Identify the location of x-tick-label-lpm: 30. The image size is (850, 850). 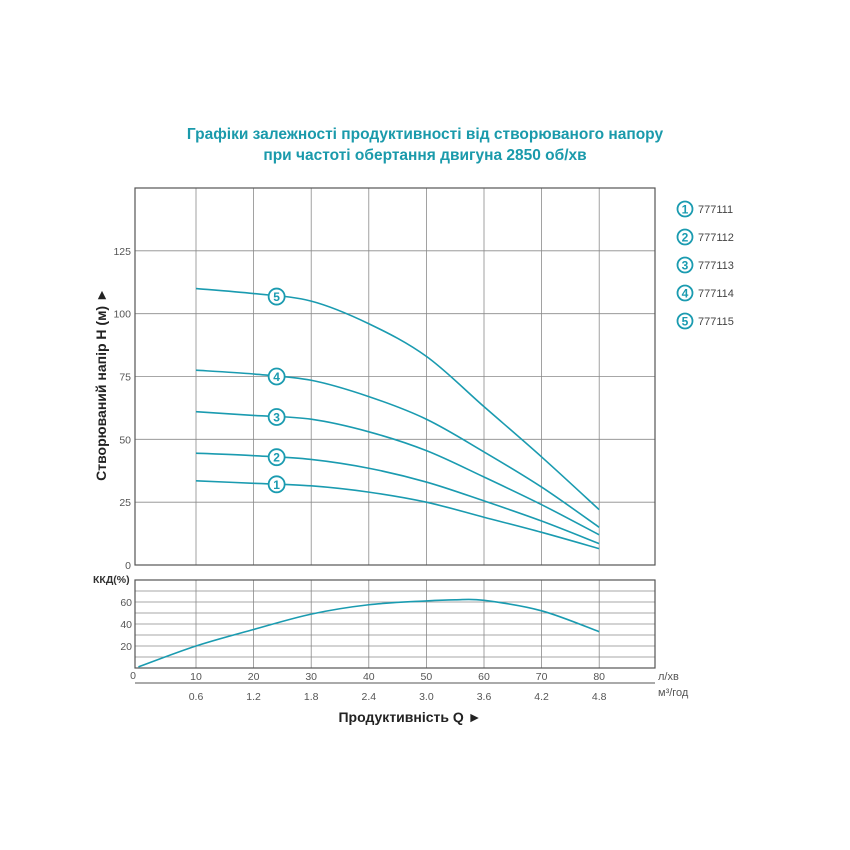
(311, 677).